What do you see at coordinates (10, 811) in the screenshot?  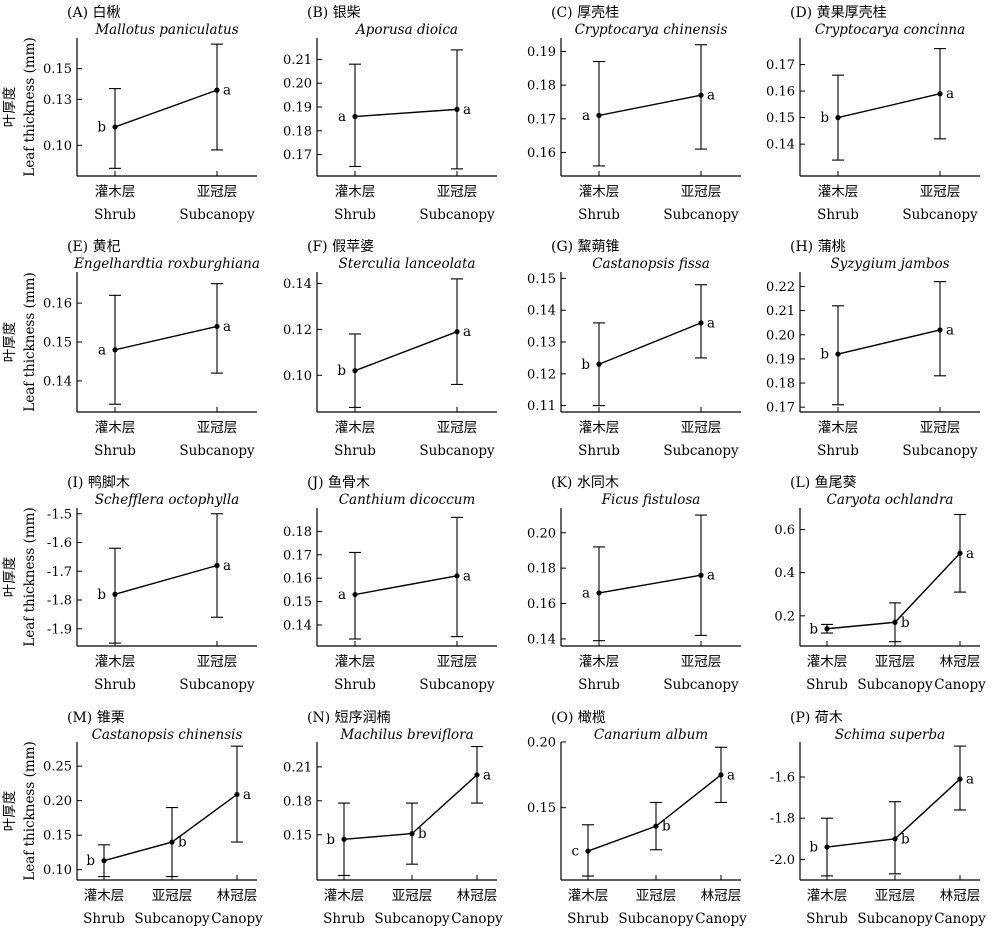 I see `y-axis-label-cn: 叶厚度` at bounding box center [10, 811].